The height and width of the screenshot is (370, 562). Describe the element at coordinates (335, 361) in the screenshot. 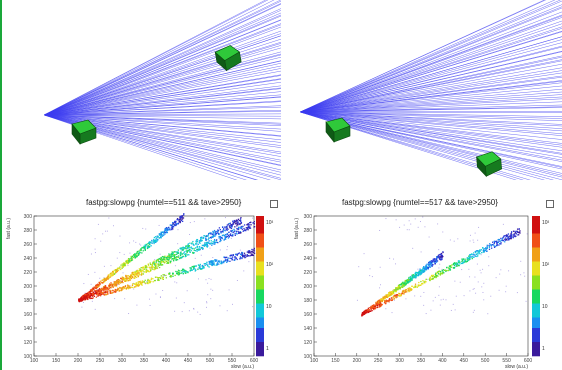

I see `x-tick-label: 150` at that location.